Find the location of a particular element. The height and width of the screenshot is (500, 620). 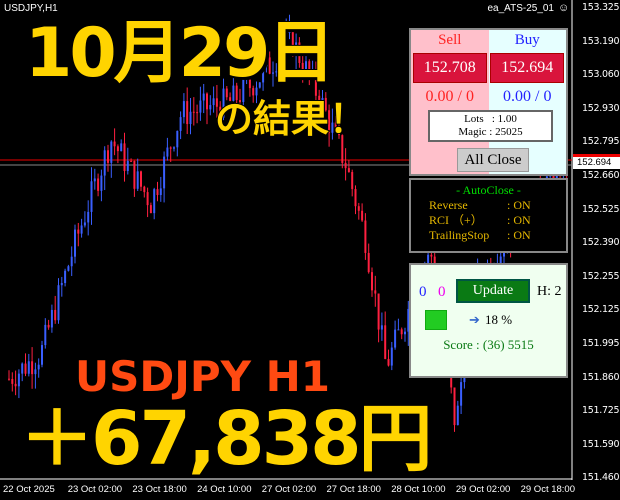

overlay-date: 10月29日 is located at coordinates (180, 53).